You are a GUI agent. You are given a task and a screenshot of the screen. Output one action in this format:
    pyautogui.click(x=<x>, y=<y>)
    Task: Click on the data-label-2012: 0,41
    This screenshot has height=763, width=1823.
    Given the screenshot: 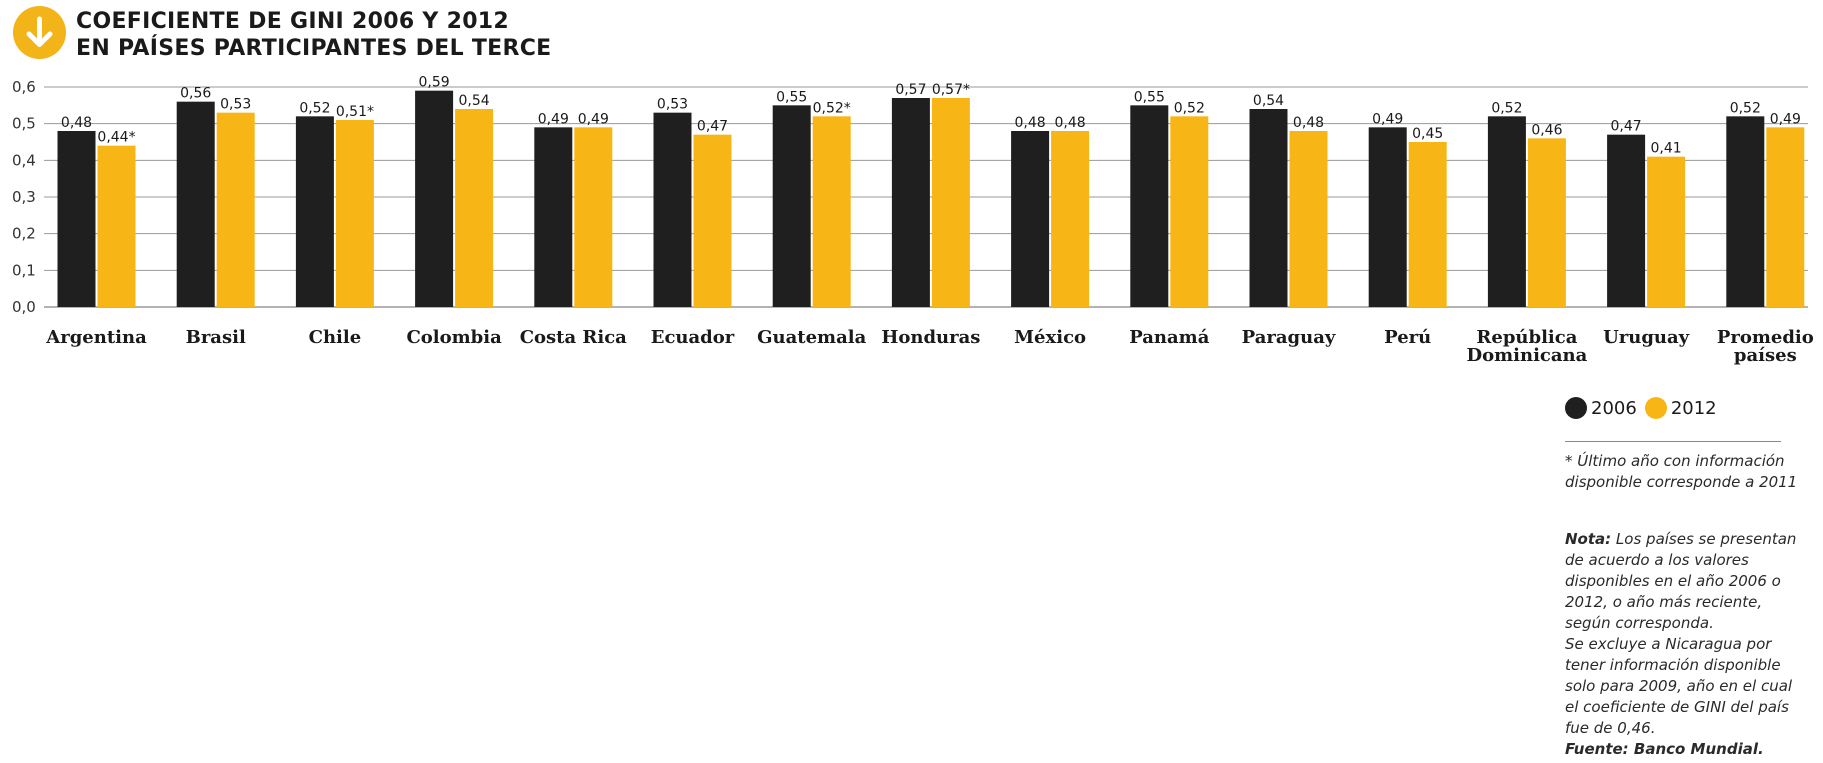 What is the action you would take?
    pyautogui.click(x=1666, y=149)
    